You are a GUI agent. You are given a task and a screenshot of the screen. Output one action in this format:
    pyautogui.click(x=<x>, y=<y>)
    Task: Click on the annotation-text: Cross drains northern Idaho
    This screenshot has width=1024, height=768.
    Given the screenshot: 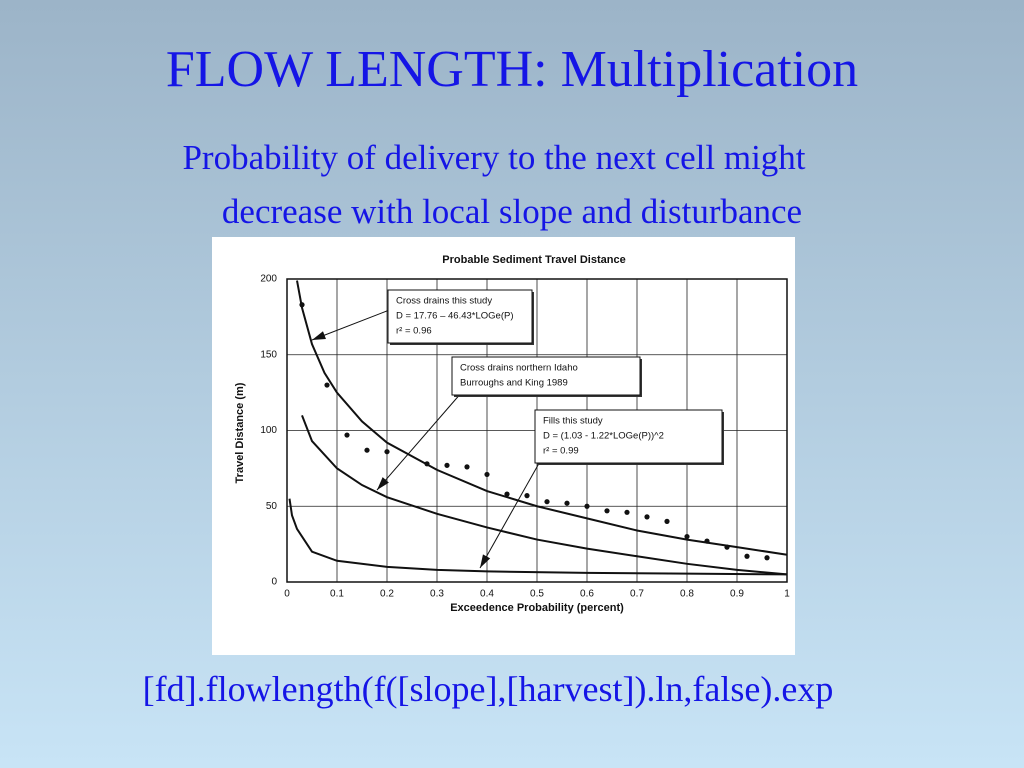 What is the action you would take?
    pyautogui.click(x=519, y=368)
    